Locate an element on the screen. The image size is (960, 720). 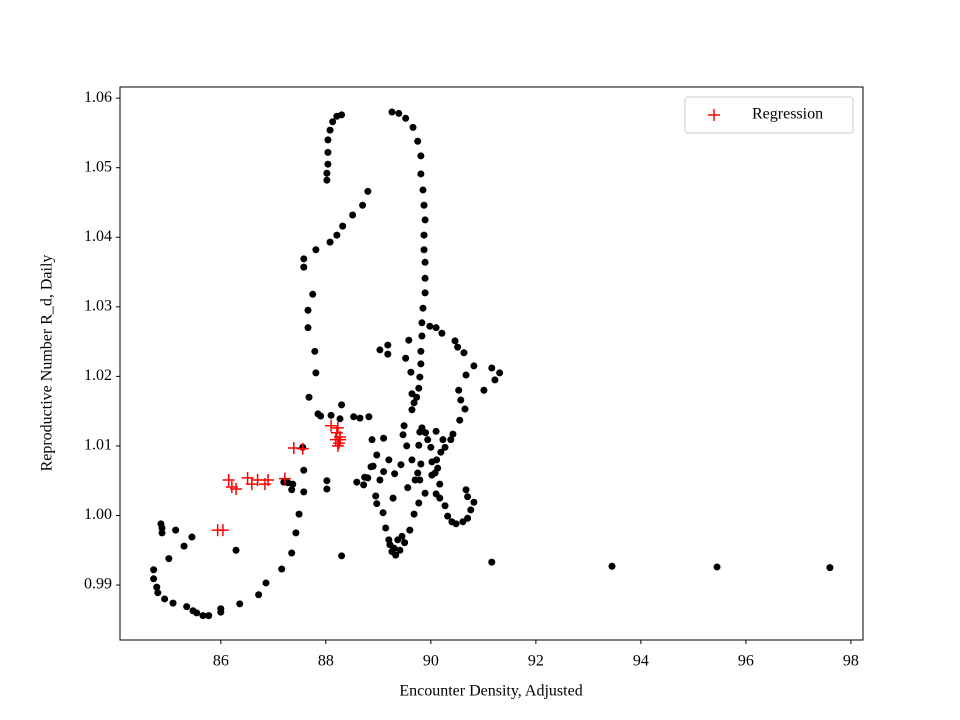
x-tick-label: 90 is located at coordinates (431, 661).